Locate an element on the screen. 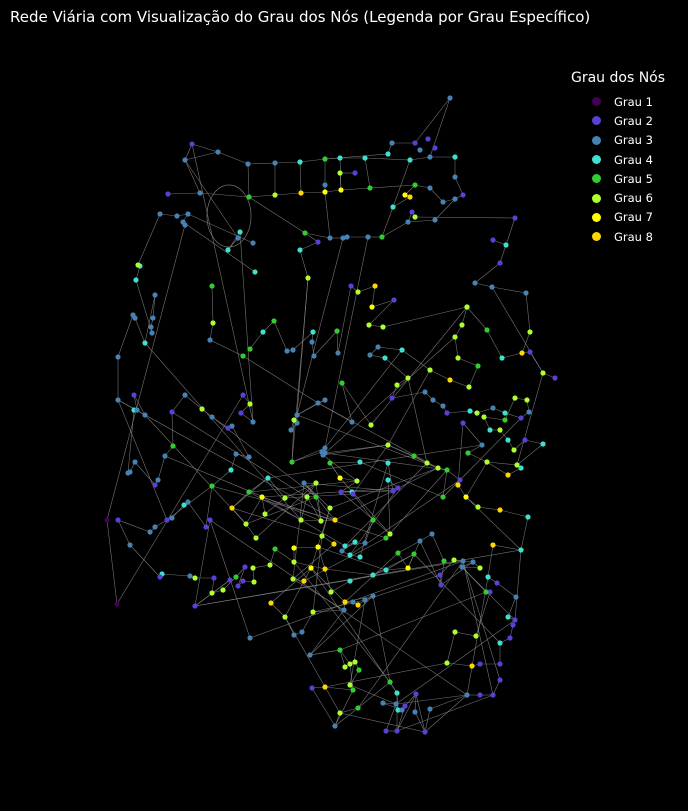 This screenshot has width=688, height=811. legend-marker is located at coordinates (596, 179).